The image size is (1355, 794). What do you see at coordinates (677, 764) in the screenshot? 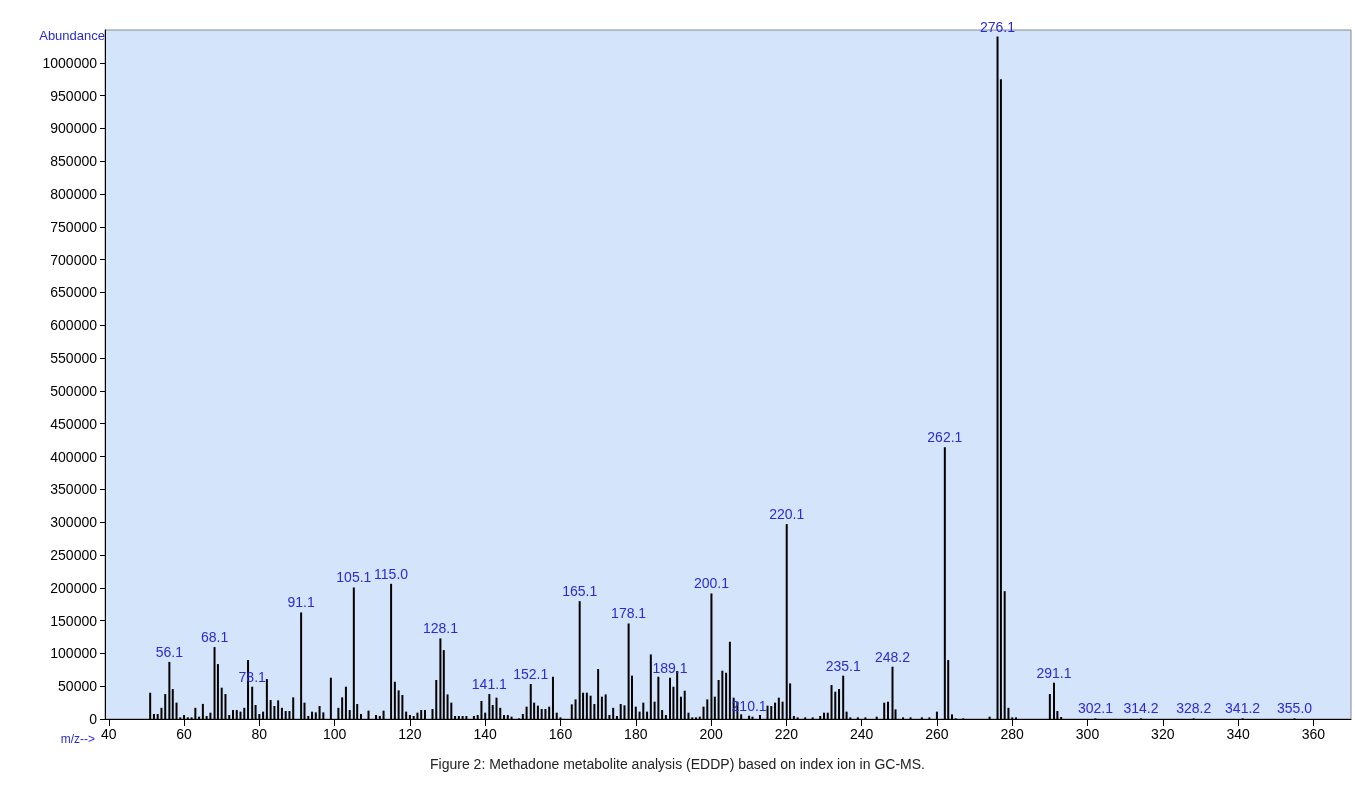
I see `text: Figure 2: Methadone metabolite analysis (EDDP) based on index ion in GC-MS.` at bounding box center [677, 764].